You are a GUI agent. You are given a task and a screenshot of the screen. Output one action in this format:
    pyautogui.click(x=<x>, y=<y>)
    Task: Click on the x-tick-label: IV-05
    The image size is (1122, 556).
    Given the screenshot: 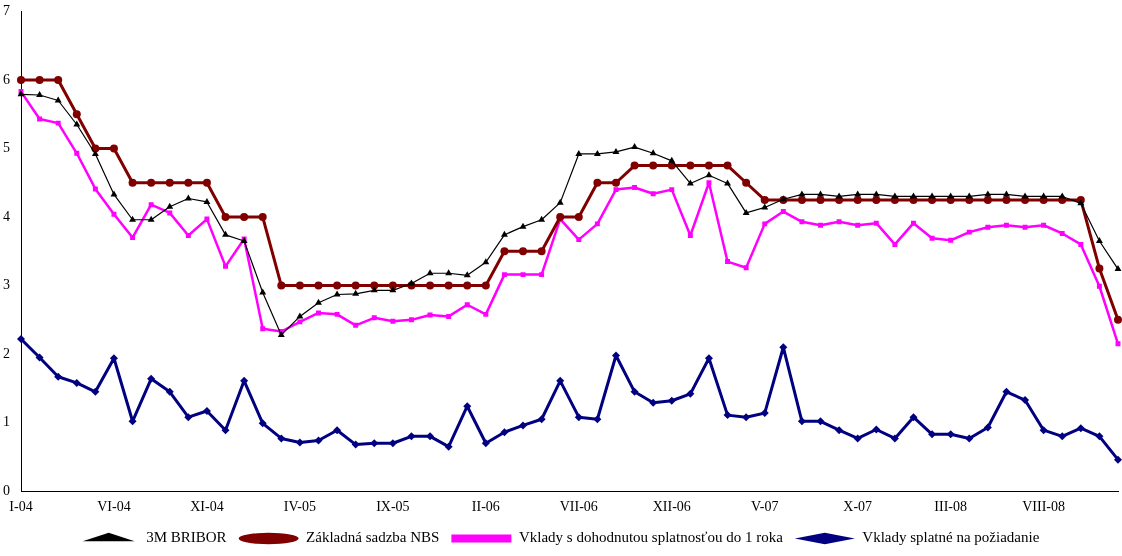 What is the action you would take?
    pyautogui.click(x=299, y=507)
    